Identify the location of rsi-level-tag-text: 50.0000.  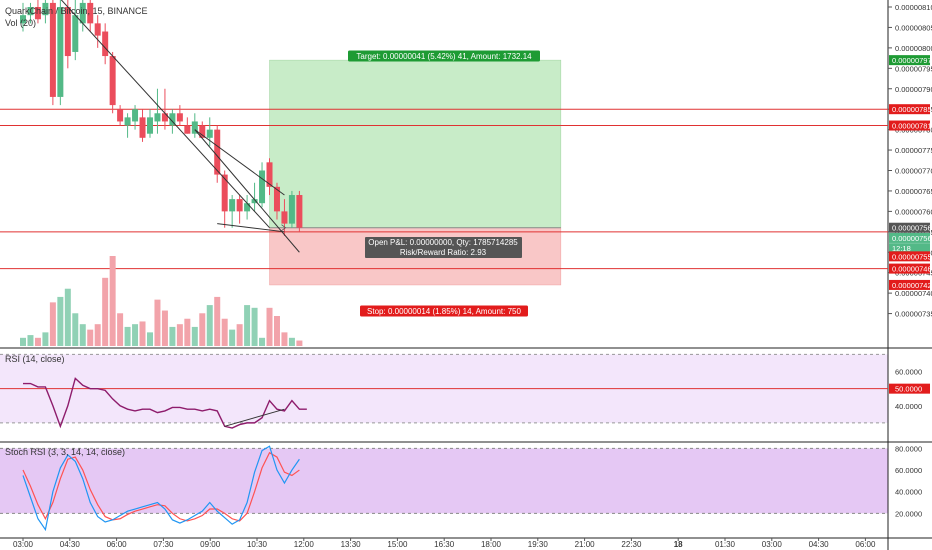
(908, 389).